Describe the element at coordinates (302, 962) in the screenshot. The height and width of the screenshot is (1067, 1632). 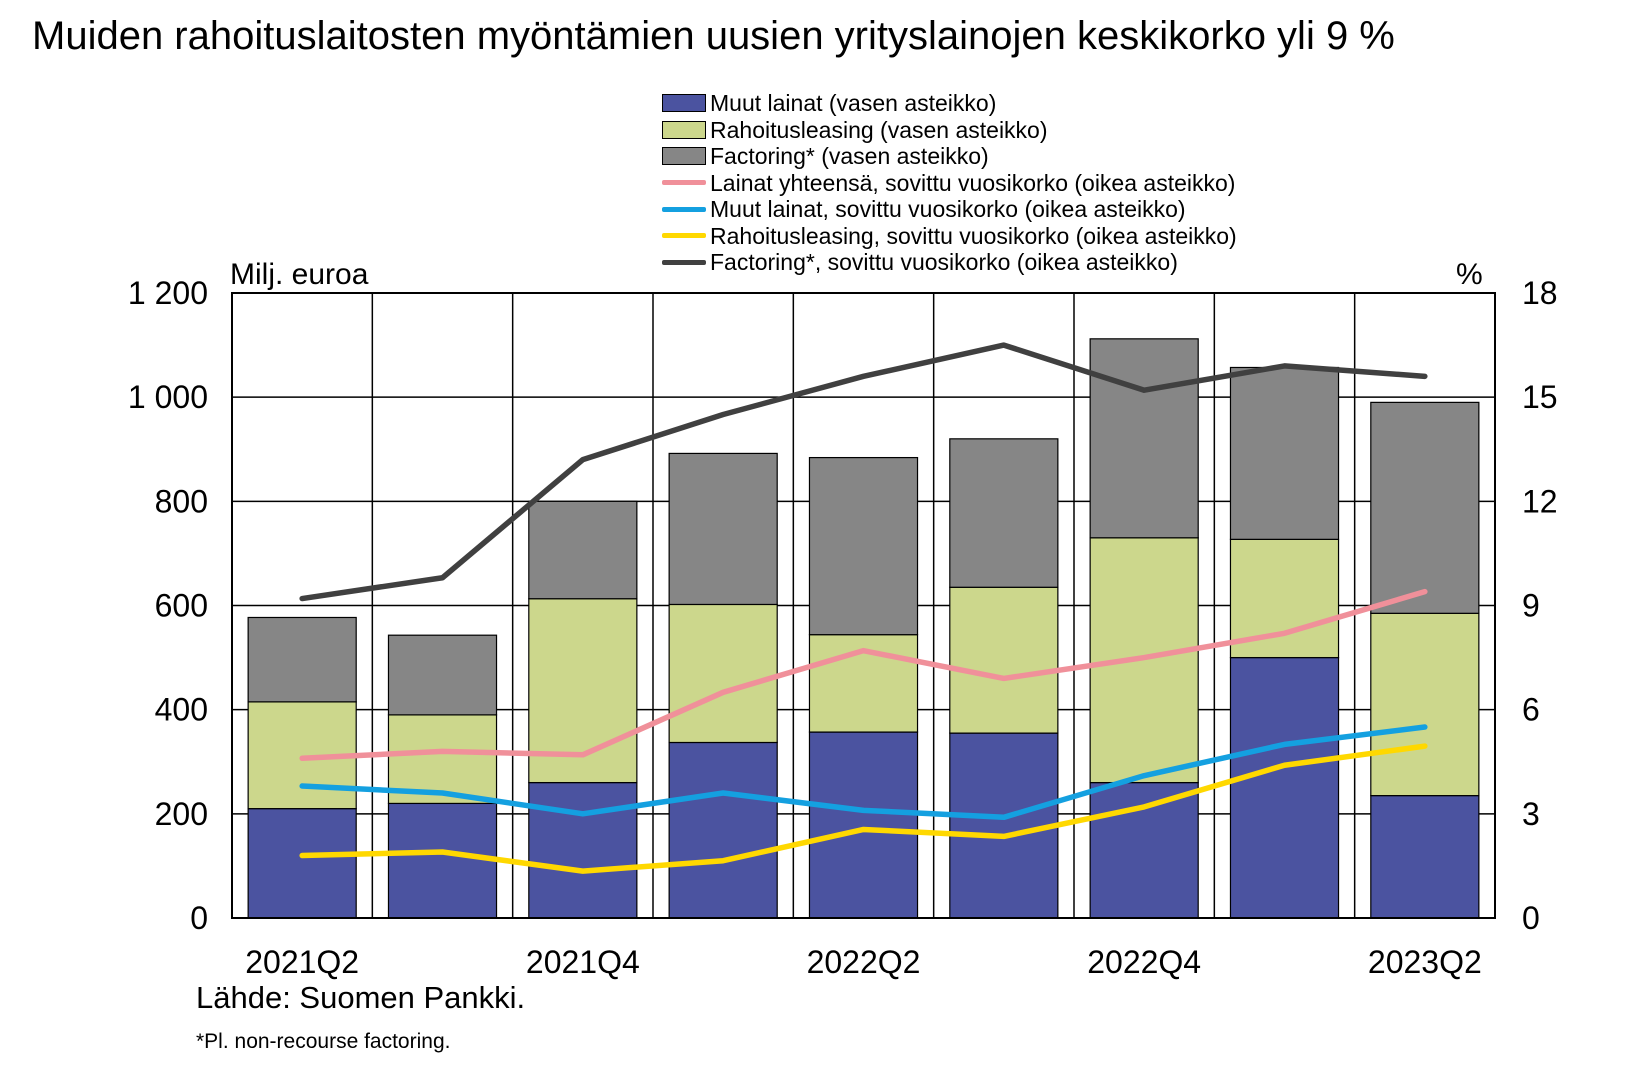
I see `x-axis-tick-label: 2021Q2` at that location.